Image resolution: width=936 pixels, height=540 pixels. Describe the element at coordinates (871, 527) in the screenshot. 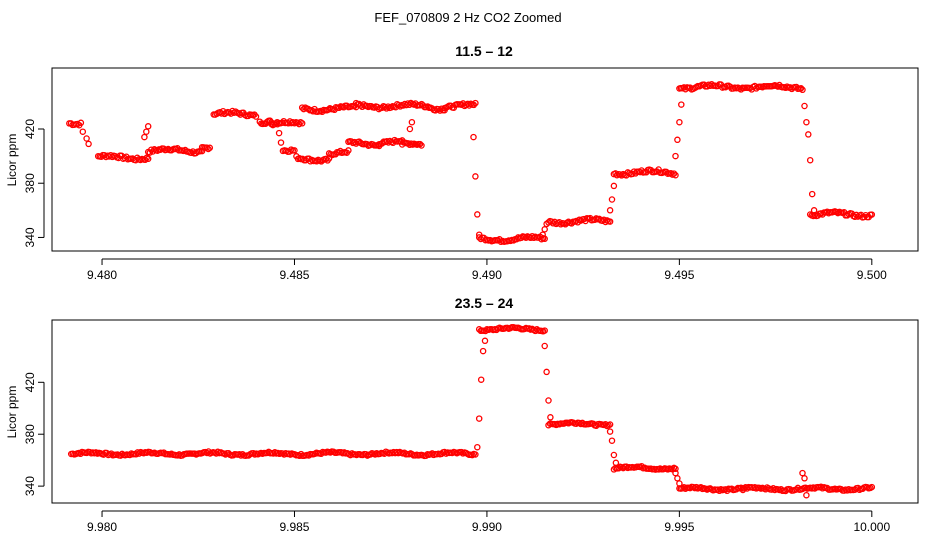

I see `x-tick-label: 10.000` at that location.